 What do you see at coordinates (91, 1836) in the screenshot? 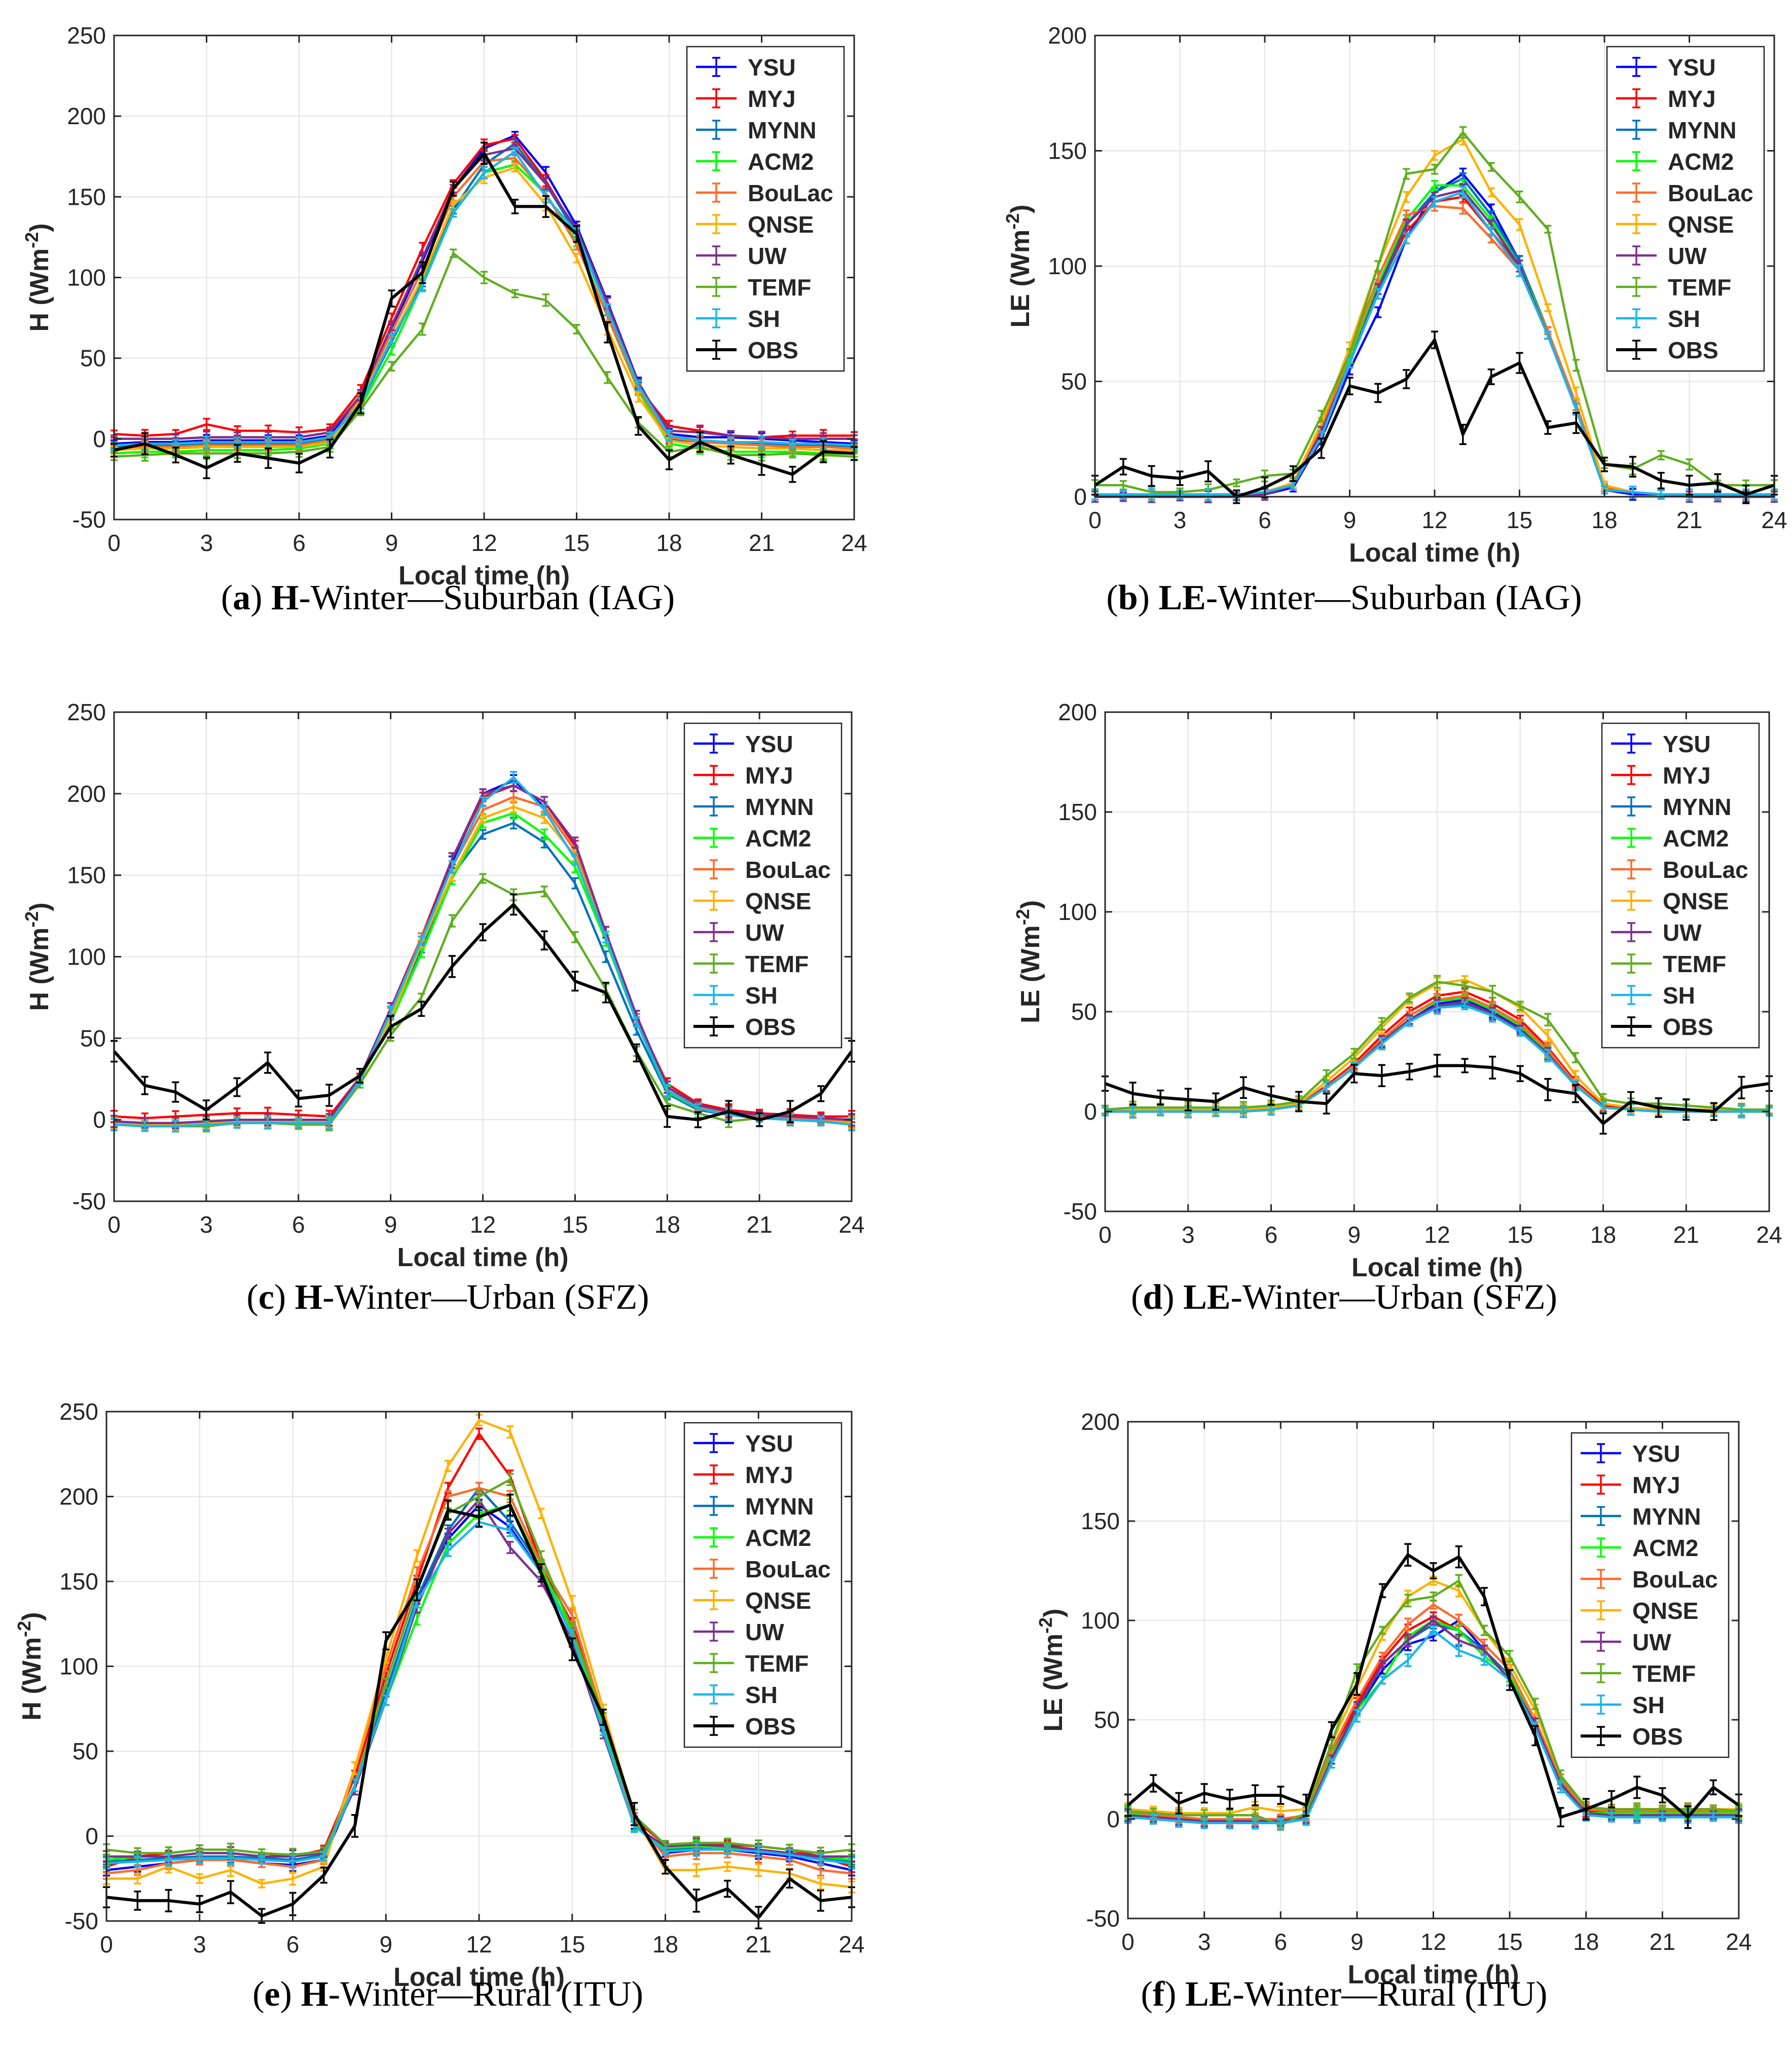
I see `y-tick-label: 0` at bounding box center [91, 1836].